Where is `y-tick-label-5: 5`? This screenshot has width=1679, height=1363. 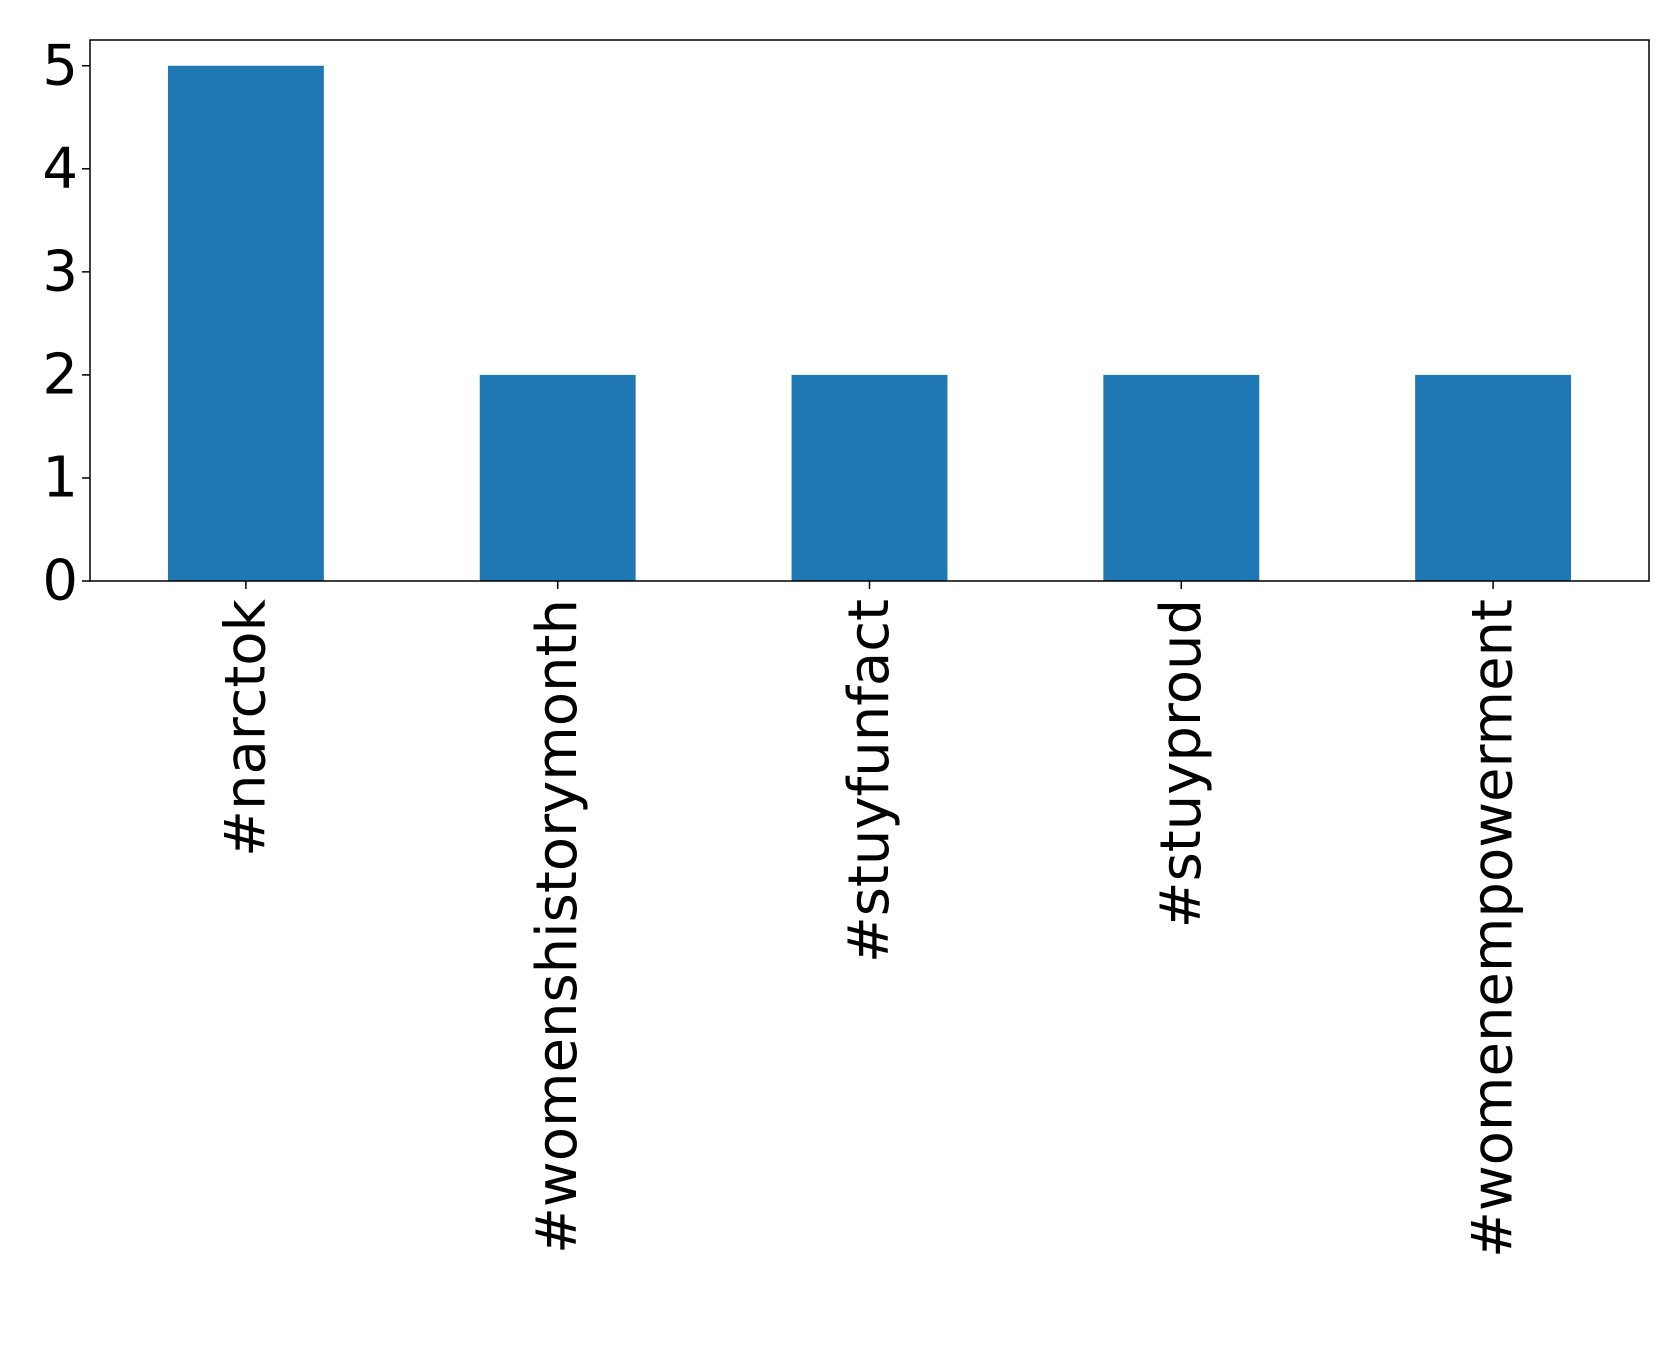 y-tick-label-5: 5 is located at coordinates (60, 65).